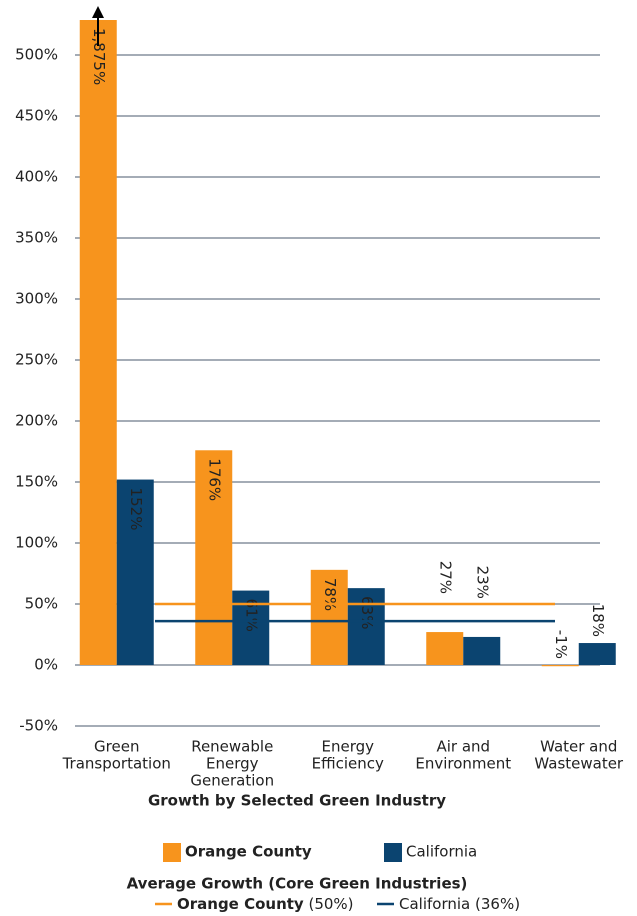 This screenshot has height=916, width=637. What do you see at coordinates (36, 543) in the screenshot?
I see `y-tick-label: 100%` at bounding box center [36, 543].